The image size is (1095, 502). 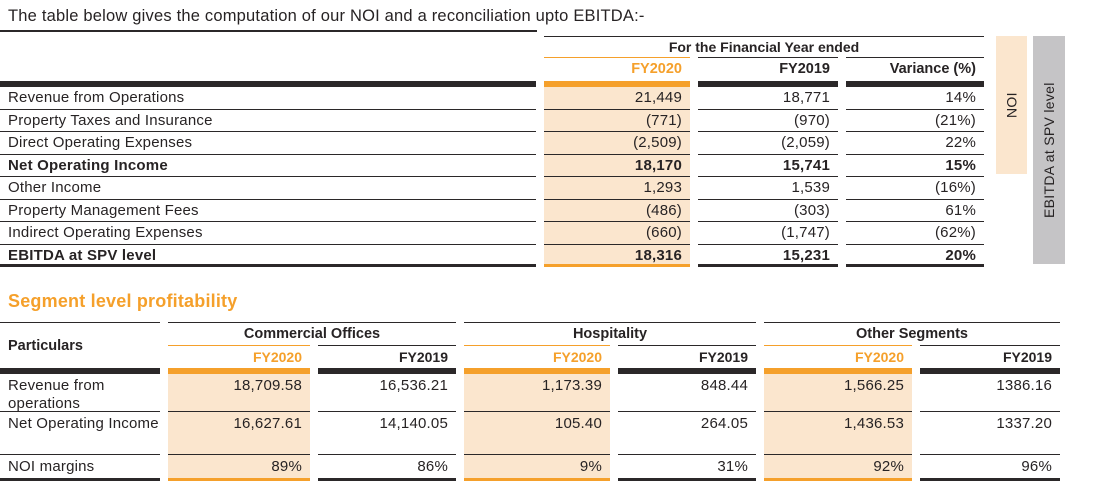 I want to click on header-spacer, so click(x=268, y=61).